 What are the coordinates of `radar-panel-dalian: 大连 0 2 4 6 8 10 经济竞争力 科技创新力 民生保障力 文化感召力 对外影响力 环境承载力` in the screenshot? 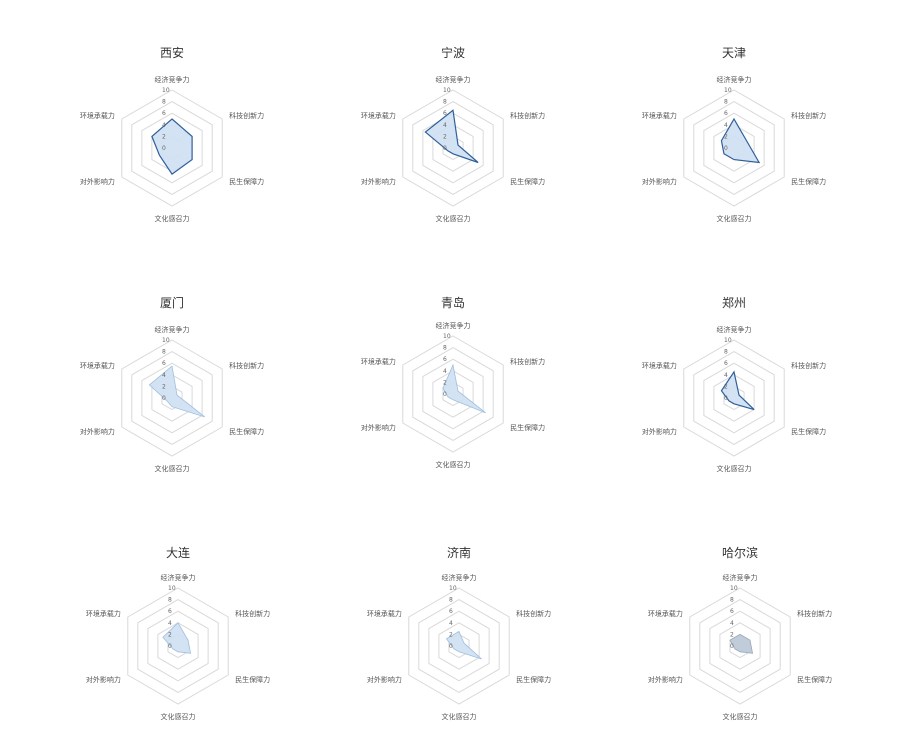 It's located at (178, 649).